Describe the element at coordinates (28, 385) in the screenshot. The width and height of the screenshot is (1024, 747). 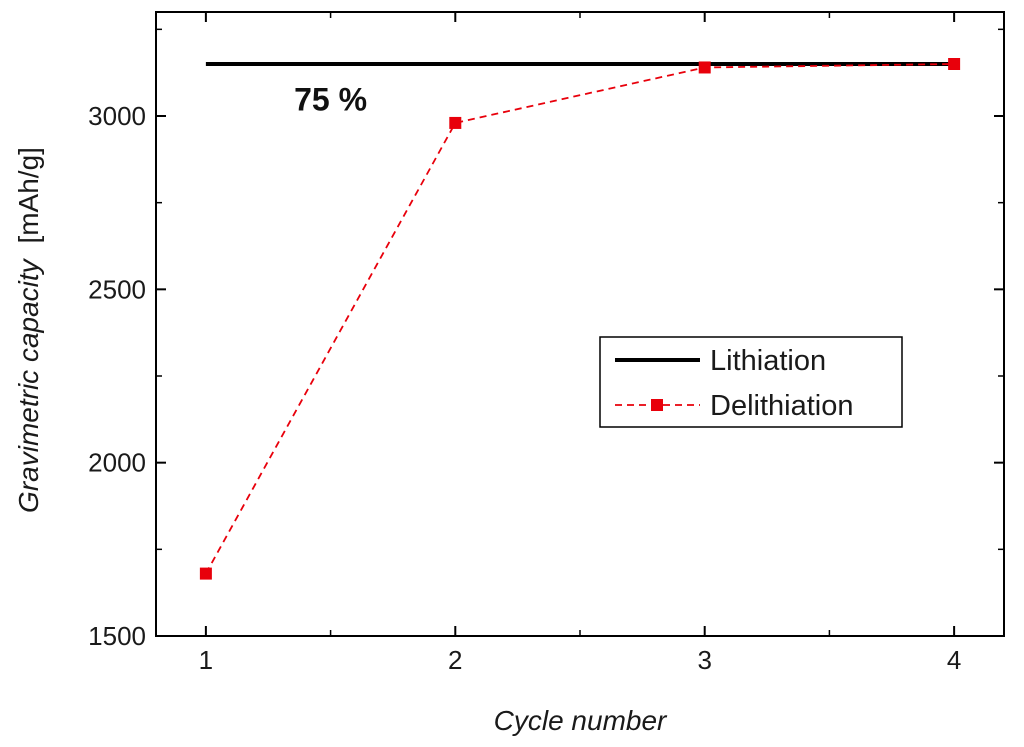
I see `y-axis-title-main: Gravimetric capacity` at that location.